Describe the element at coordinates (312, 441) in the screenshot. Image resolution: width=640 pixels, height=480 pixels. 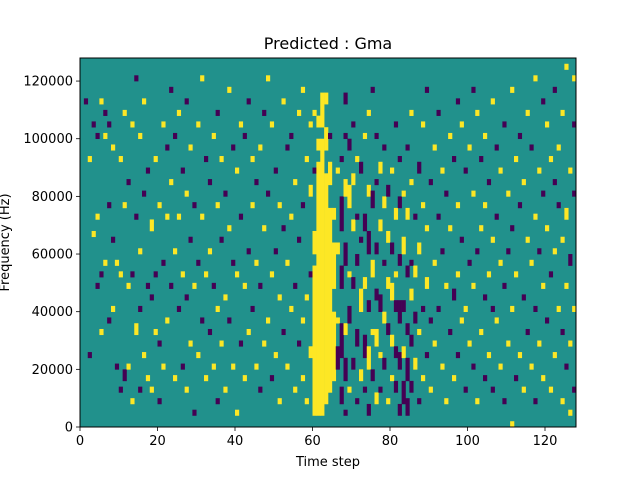
I see `x-tick-label: 60` at that location.